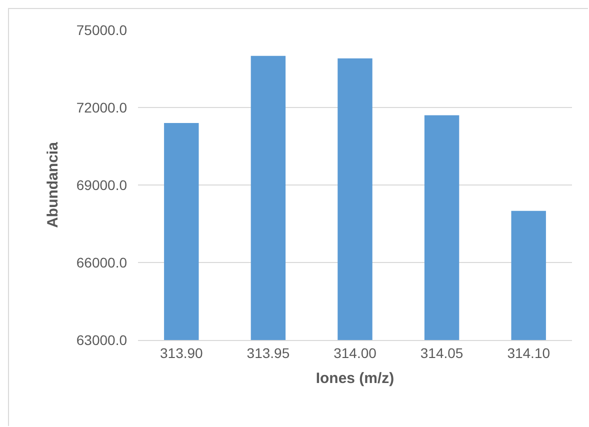  I want to click on y-tick-label: 75000.0, so click(102, 30).